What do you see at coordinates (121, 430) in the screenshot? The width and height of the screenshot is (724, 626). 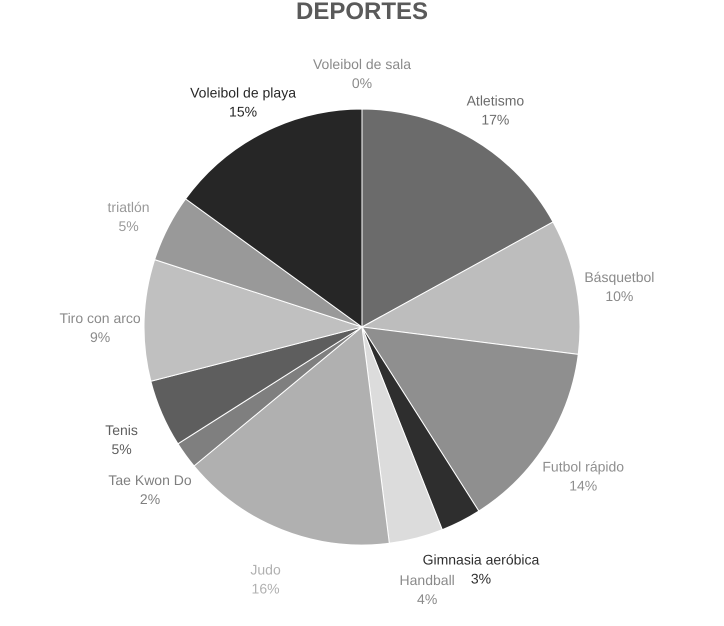 I see `slice-label: Tenis` at bounding box center [121, 430].